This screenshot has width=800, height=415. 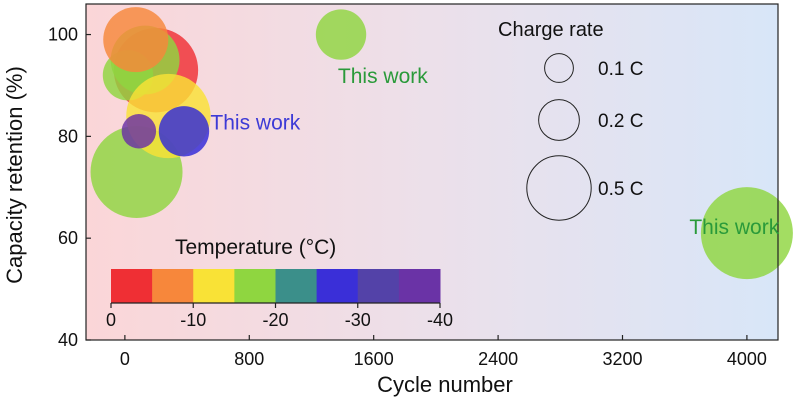 What do you see at coordinates (622, 359) in the screenshot?
I see `x-tick-label: 3200` at bounding box center [622, 359].